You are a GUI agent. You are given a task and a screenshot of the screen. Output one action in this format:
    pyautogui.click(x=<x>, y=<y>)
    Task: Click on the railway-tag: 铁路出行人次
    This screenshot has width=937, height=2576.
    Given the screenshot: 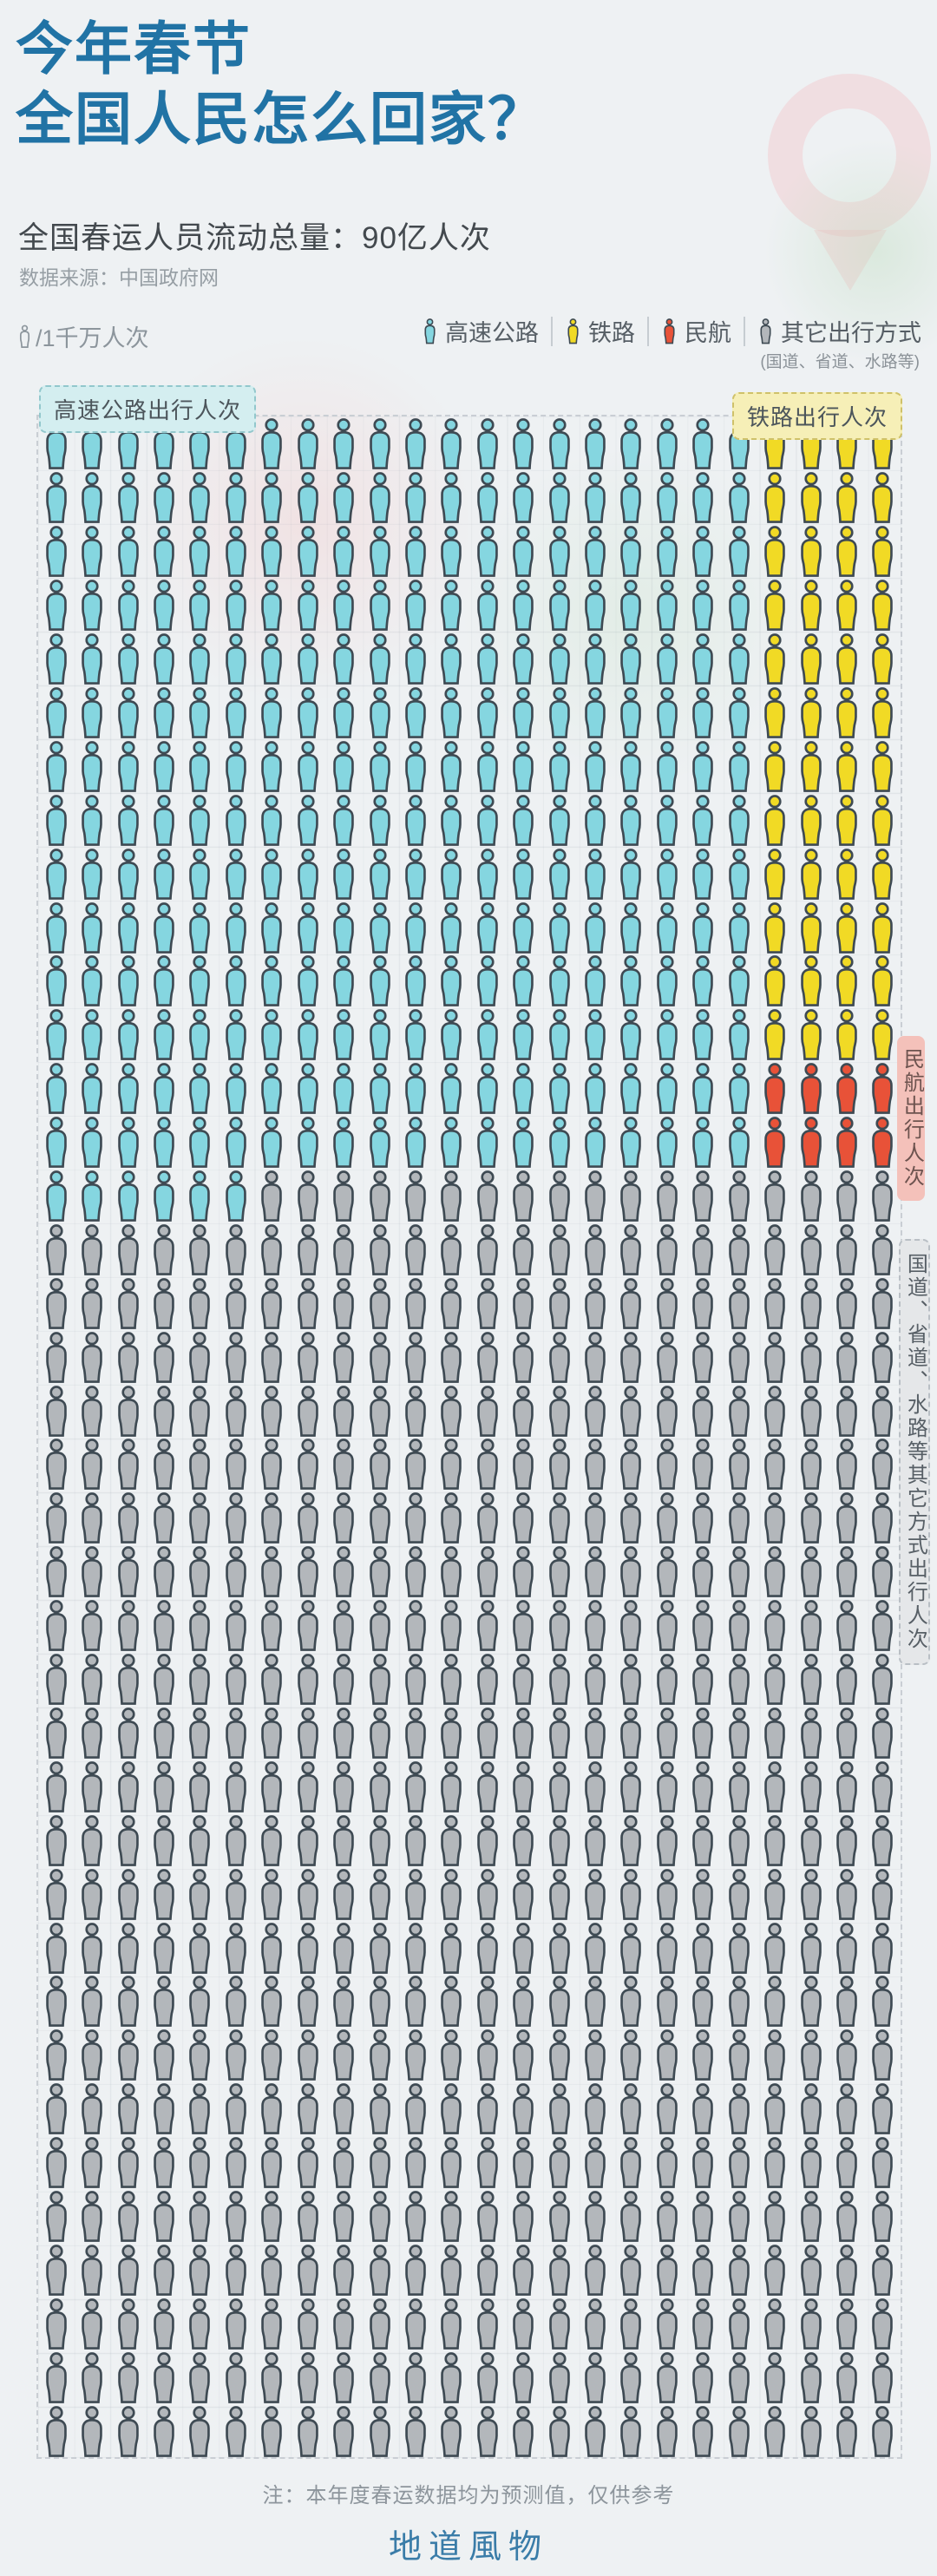 What is the action you would take?
    pyautogui.click(x=816, y=416)
    